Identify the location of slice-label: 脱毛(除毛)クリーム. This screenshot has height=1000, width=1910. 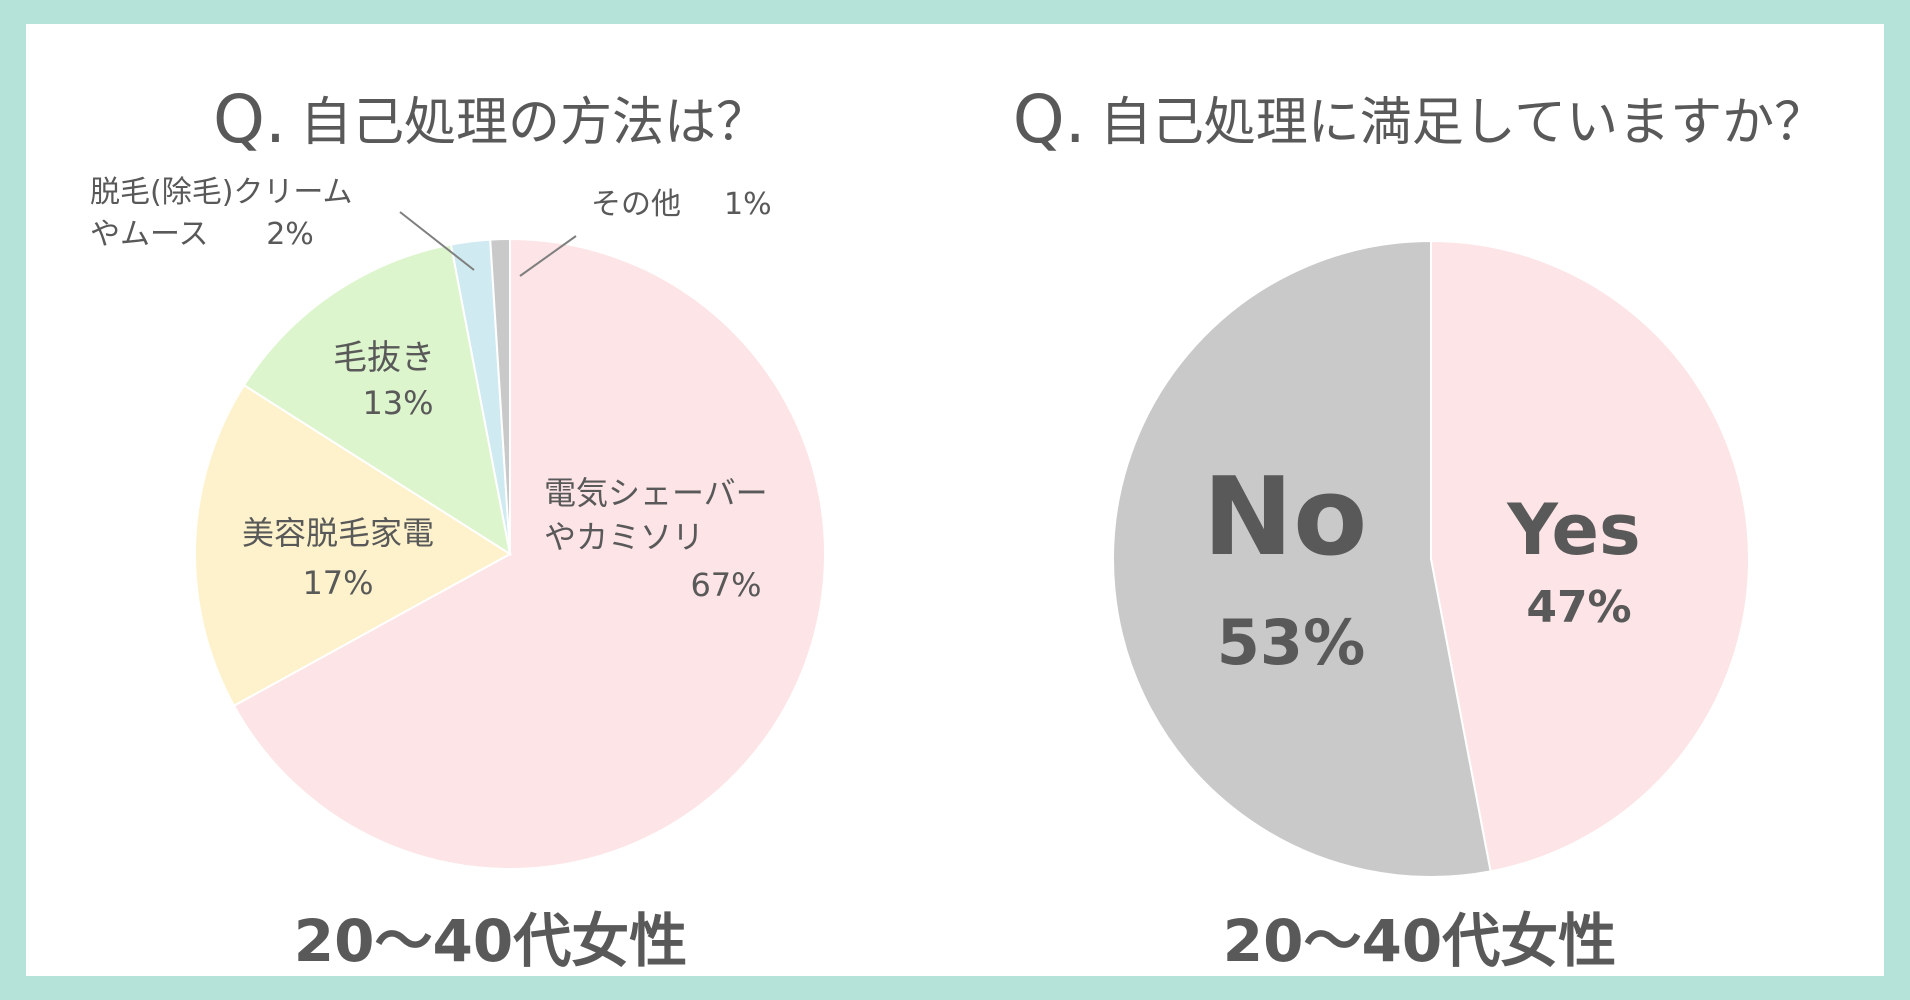
(221, 192).